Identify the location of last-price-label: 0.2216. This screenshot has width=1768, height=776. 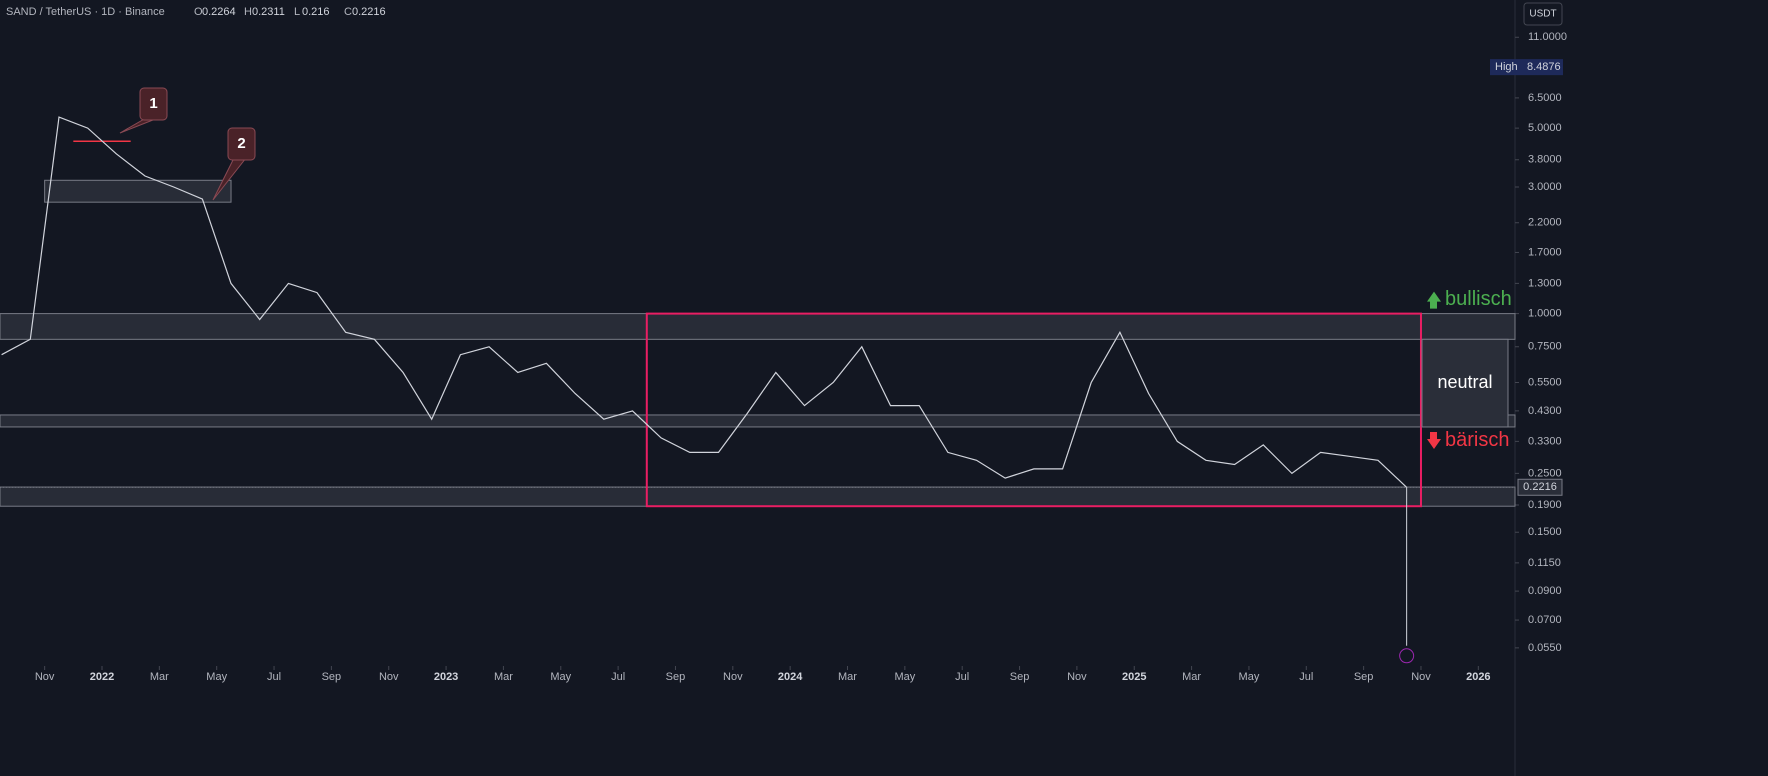
(1540, 487).